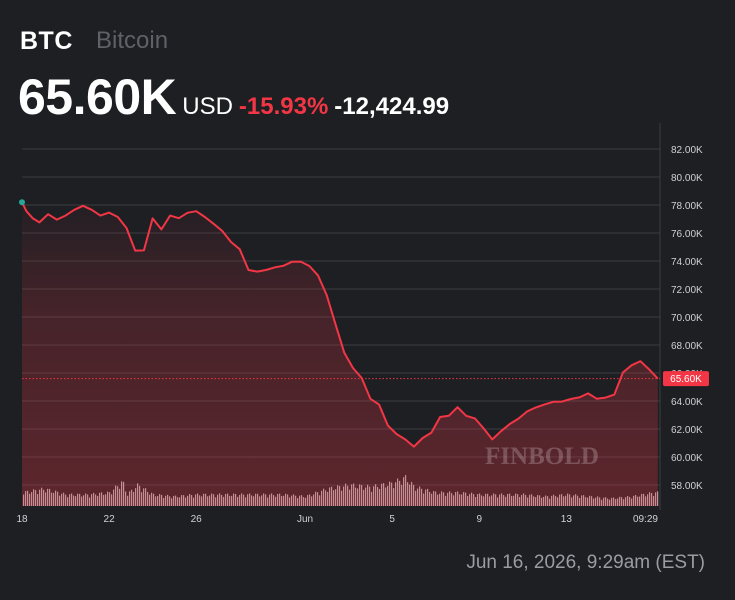 The width and height of the screenshot is (735, 600). Describe the element at coordinates (585, 562) in the screenshot. I see `timestamp: Jun 16, 2026, 9:29am (EST)` at that location.